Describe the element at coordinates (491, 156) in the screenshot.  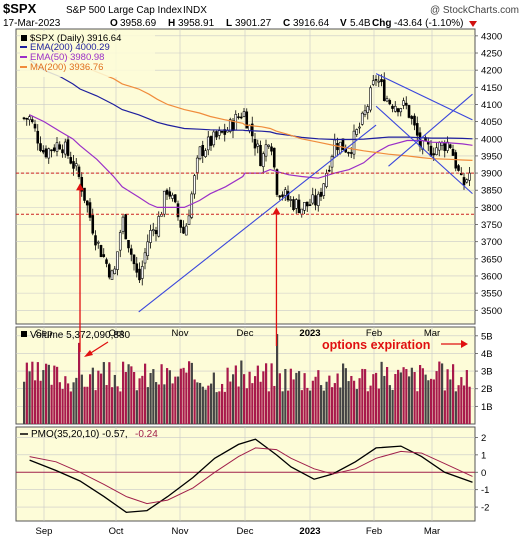
I see `price-ytick-label: 3950` at that location.